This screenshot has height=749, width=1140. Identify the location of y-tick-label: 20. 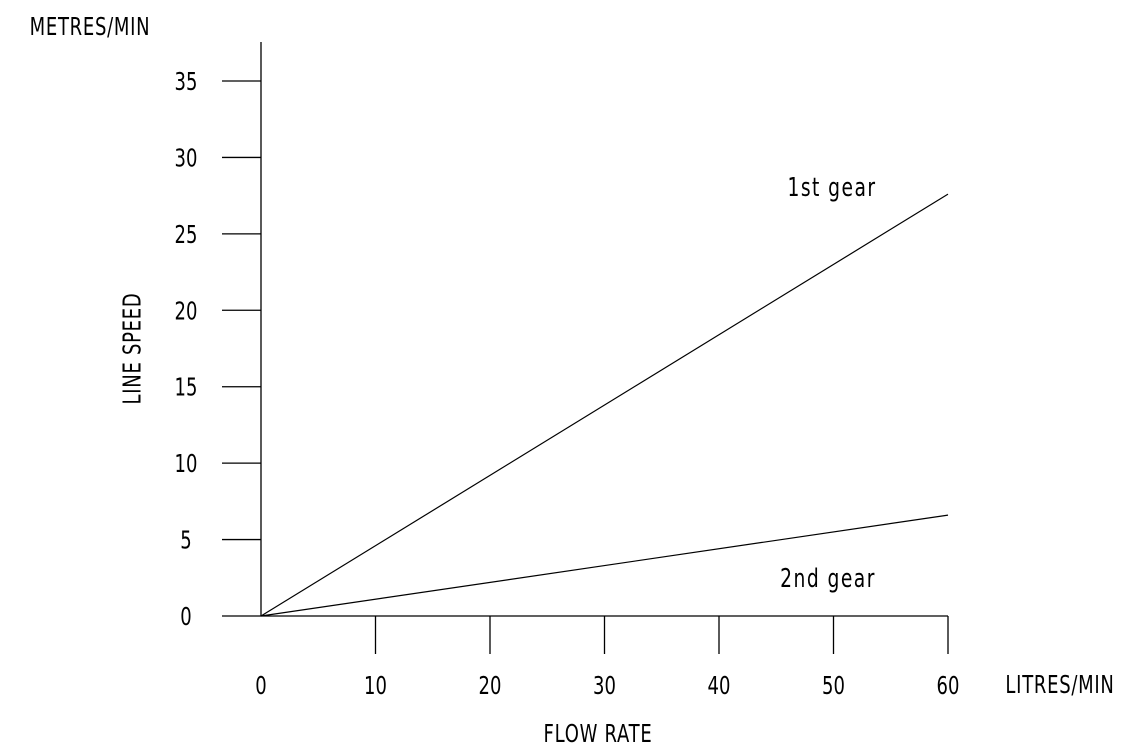
(186, 311).